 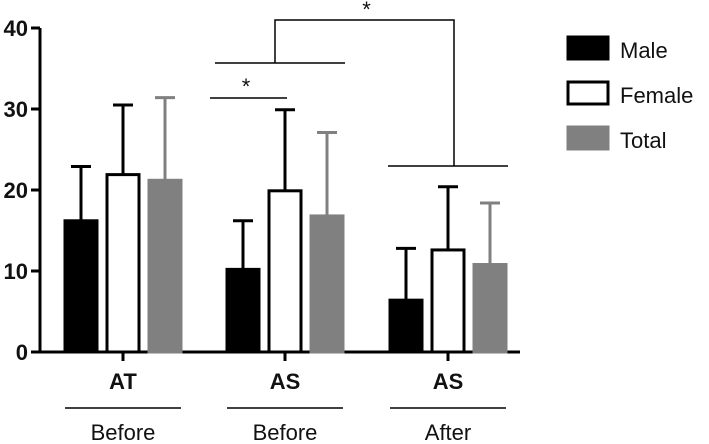 I want to click on legend-label-female: Female, so click(x=656, y=95).